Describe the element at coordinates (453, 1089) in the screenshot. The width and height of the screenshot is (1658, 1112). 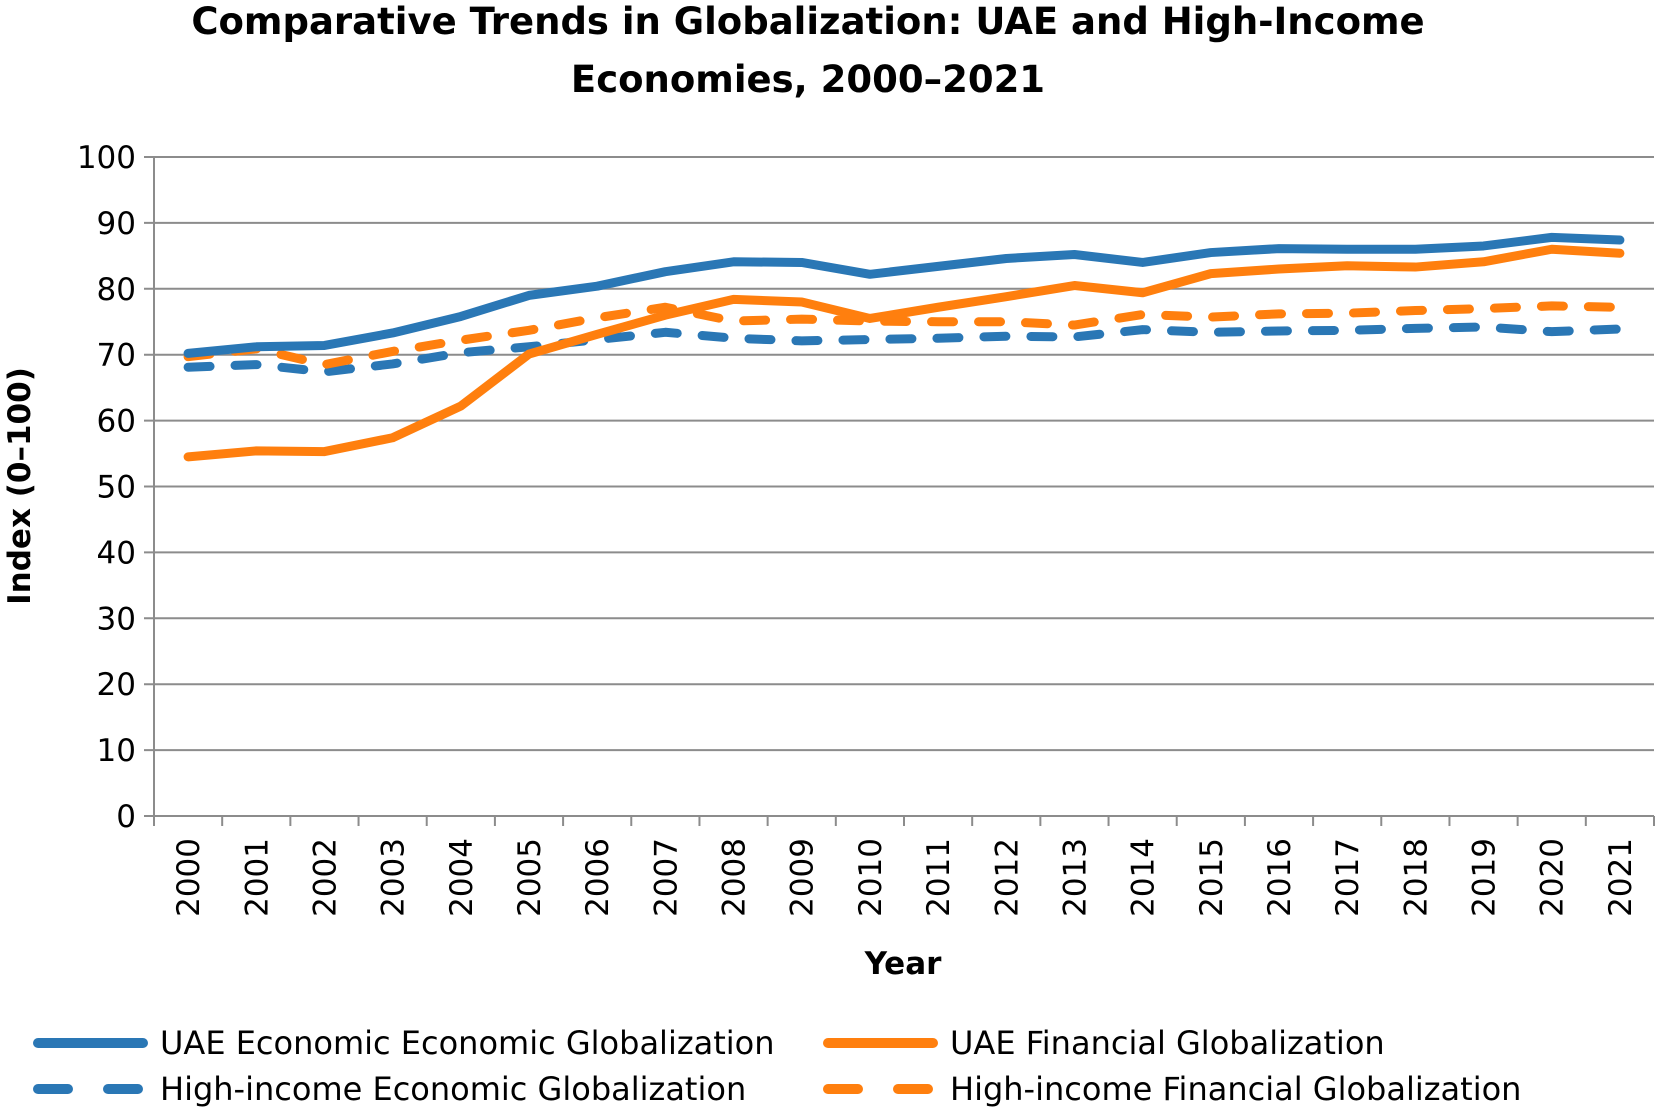
I see `legend-label-2: High-income Economic Globalization` at that location.